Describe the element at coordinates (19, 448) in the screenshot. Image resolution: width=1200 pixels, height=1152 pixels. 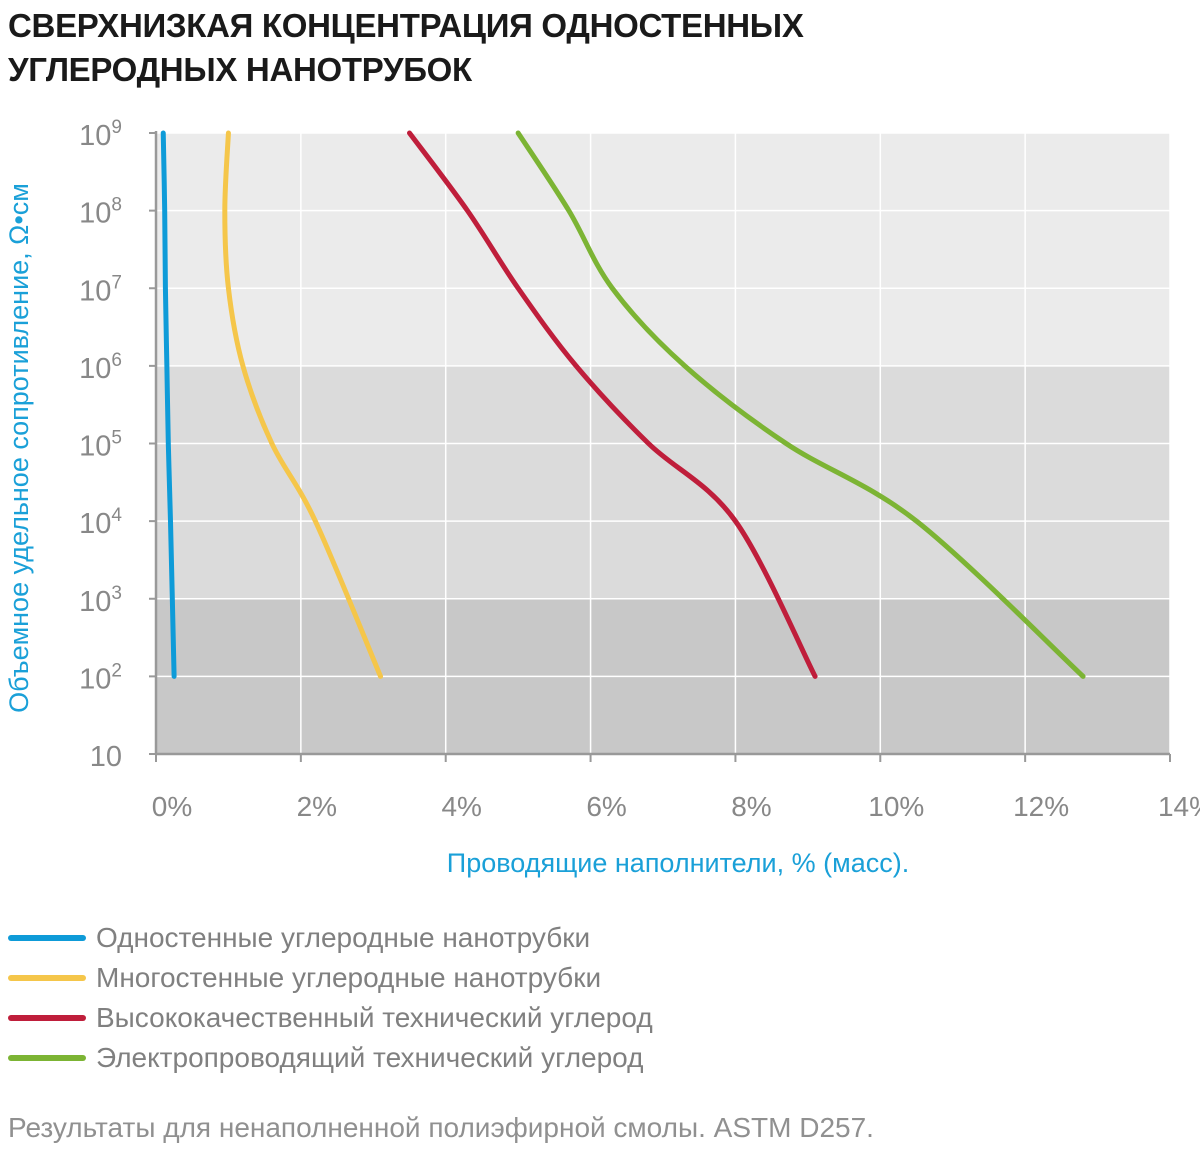
I see `y-axis-title: Объемное удельное сопротивление, Ω•см` at that location.